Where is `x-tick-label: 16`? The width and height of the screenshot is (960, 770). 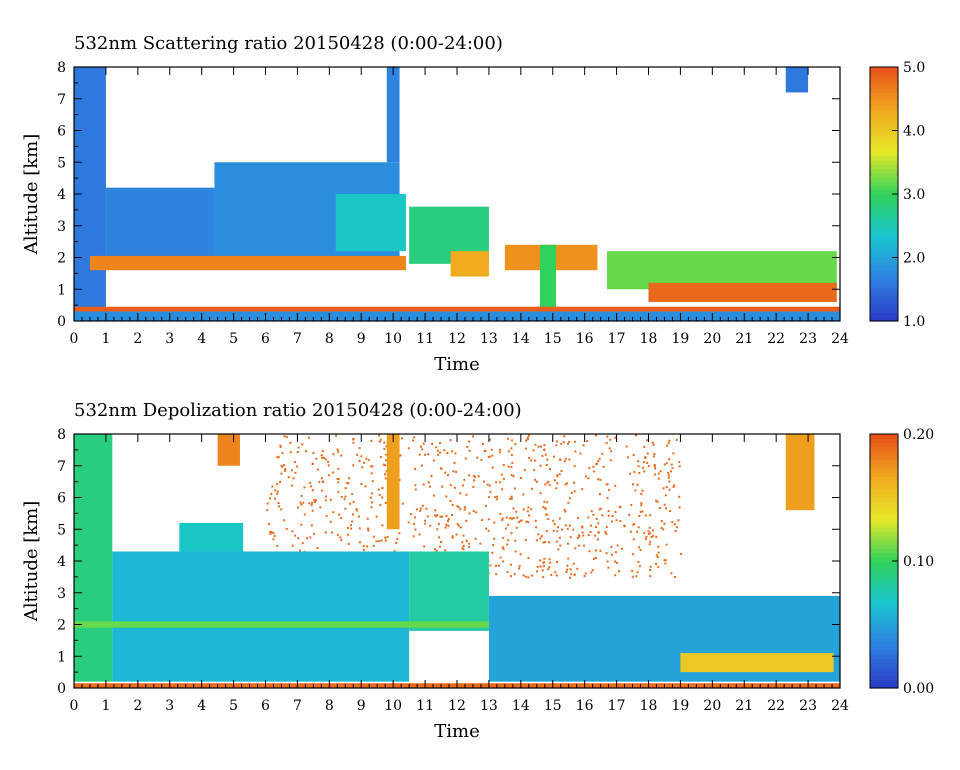 x-tick-label: 16 is located at coordinates (585, 706).